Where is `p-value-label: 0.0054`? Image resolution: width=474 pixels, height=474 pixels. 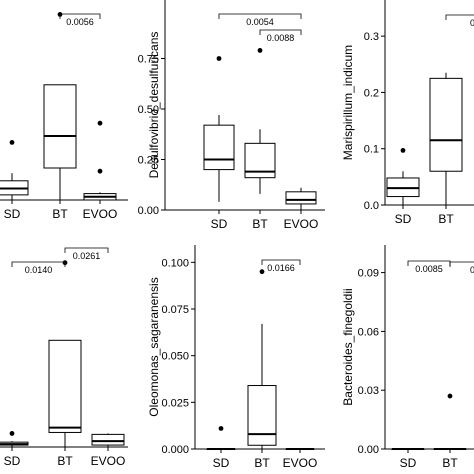
p-value-label: 0.0054 is located at coordinates (260, 22).